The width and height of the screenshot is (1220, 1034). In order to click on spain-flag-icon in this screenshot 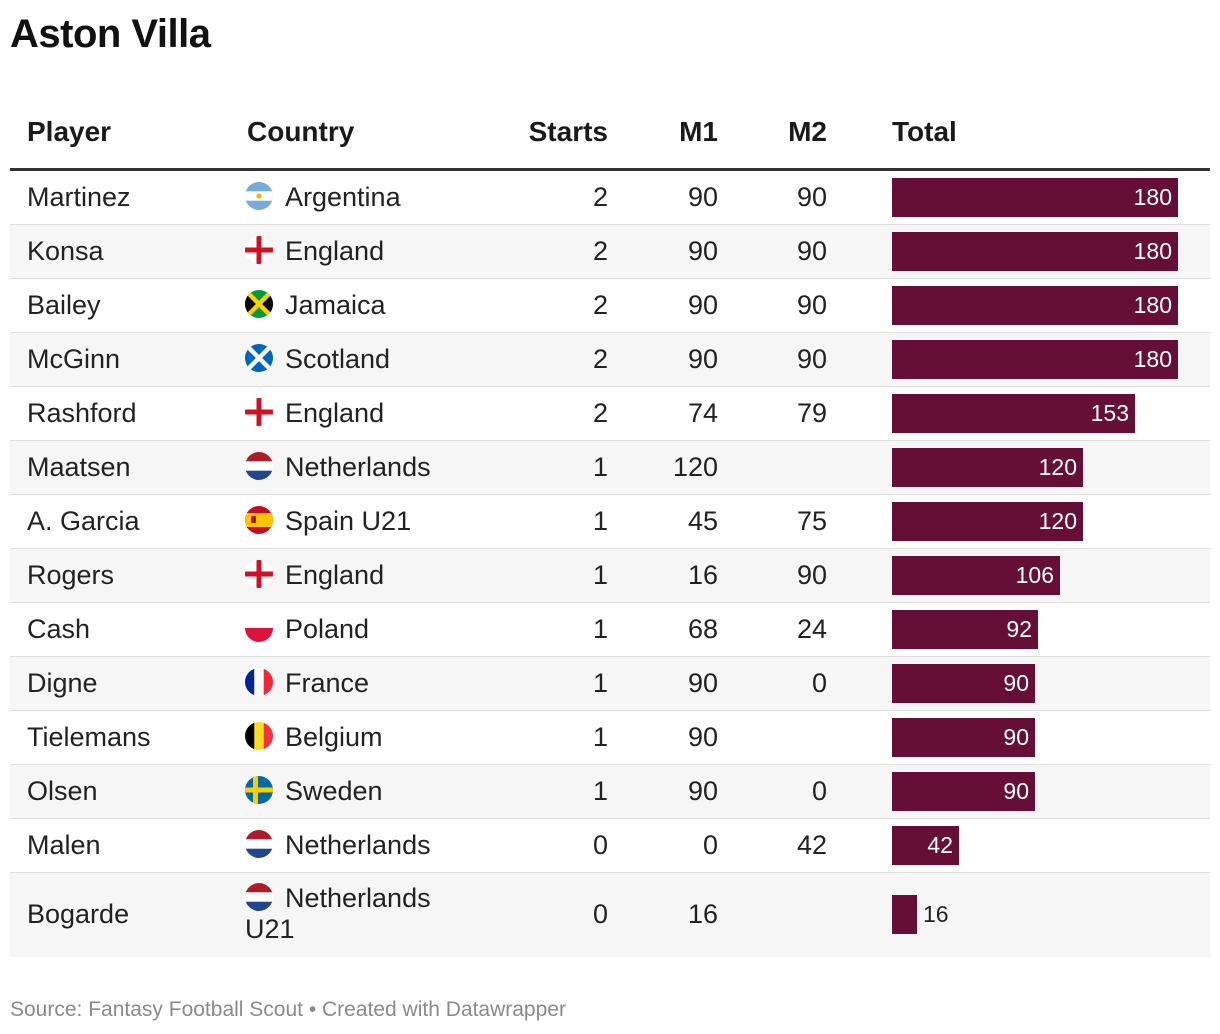, I will do `click(259, 520)`.